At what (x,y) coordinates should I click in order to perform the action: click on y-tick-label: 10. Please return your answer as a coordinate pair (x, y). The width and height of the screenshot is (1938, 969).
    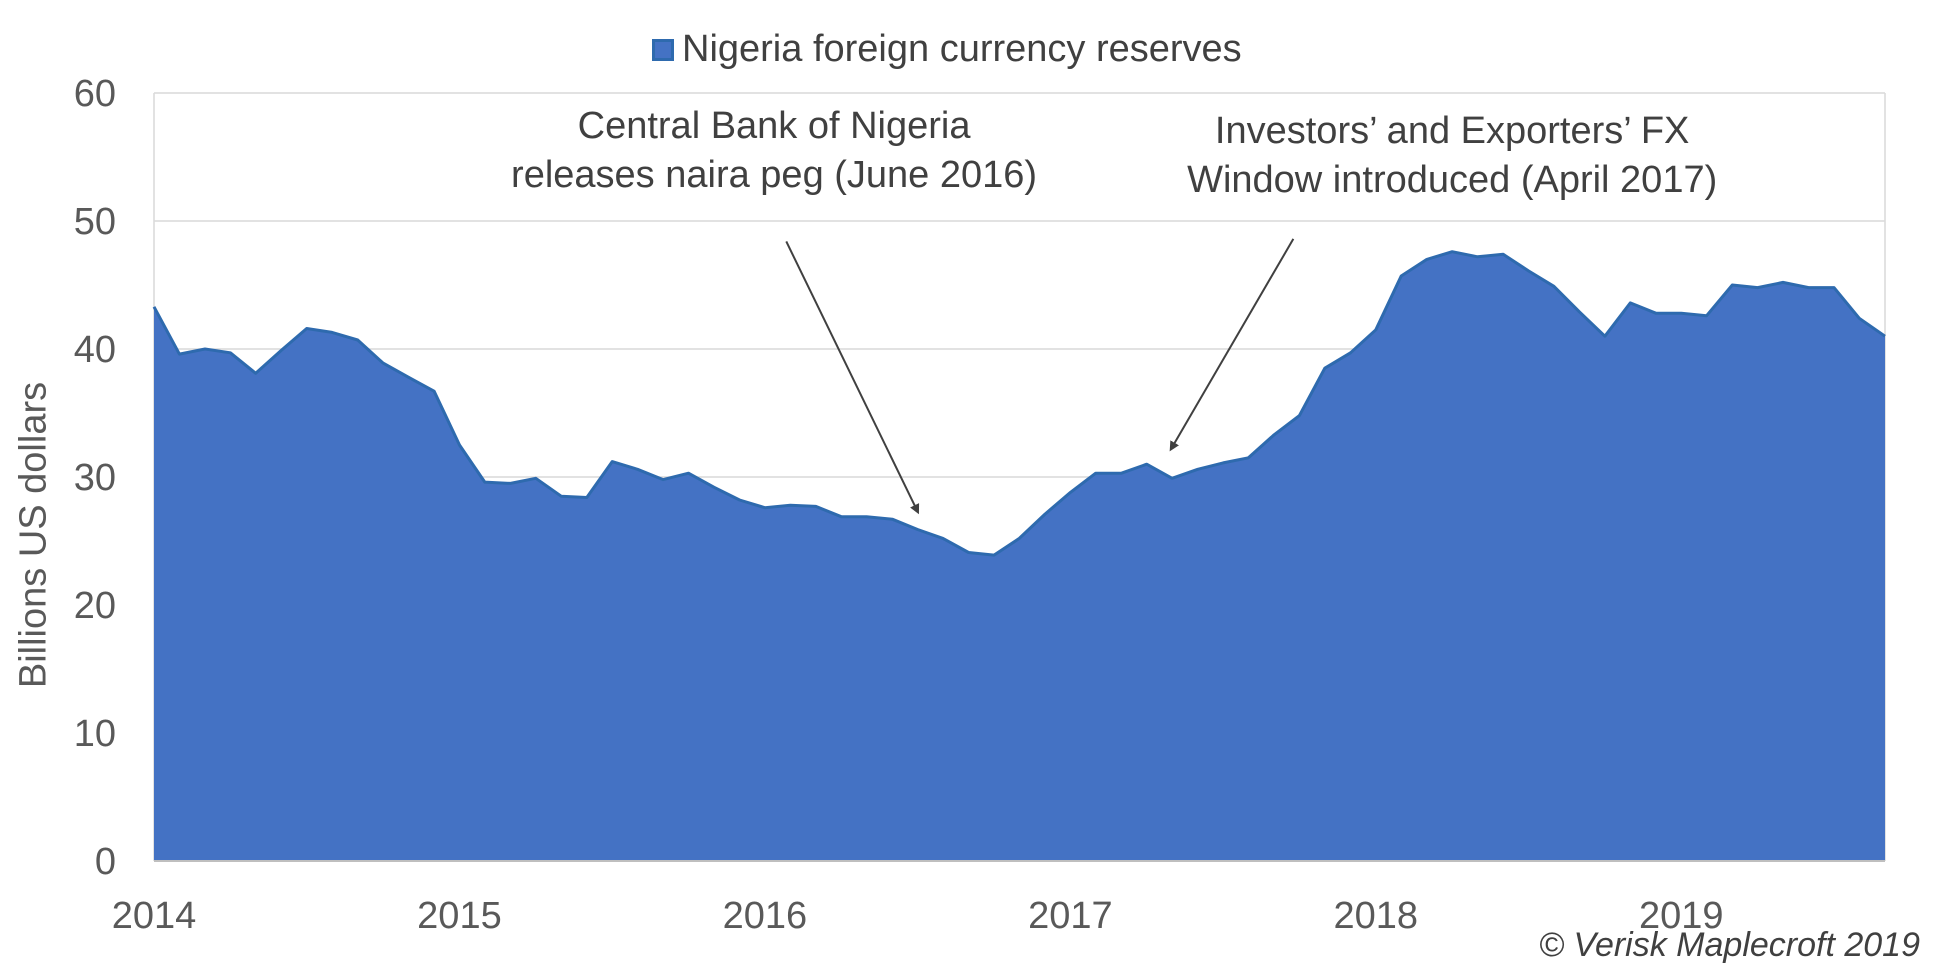
    Looking at the image, I should click on (95, 734).